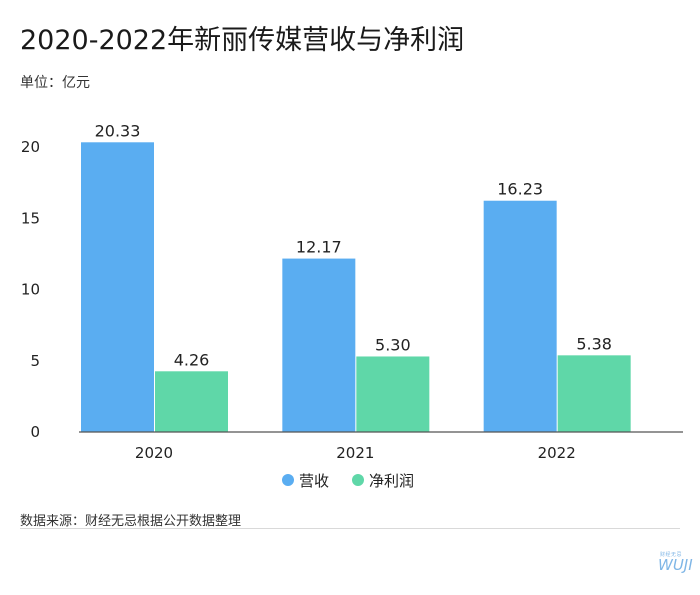 The height and width of the screenshot is (595, 700). What do you see at coordinates (393, 344) in the screenshot?
I see `value-label: 5.30` at bounding box center [393, 344].